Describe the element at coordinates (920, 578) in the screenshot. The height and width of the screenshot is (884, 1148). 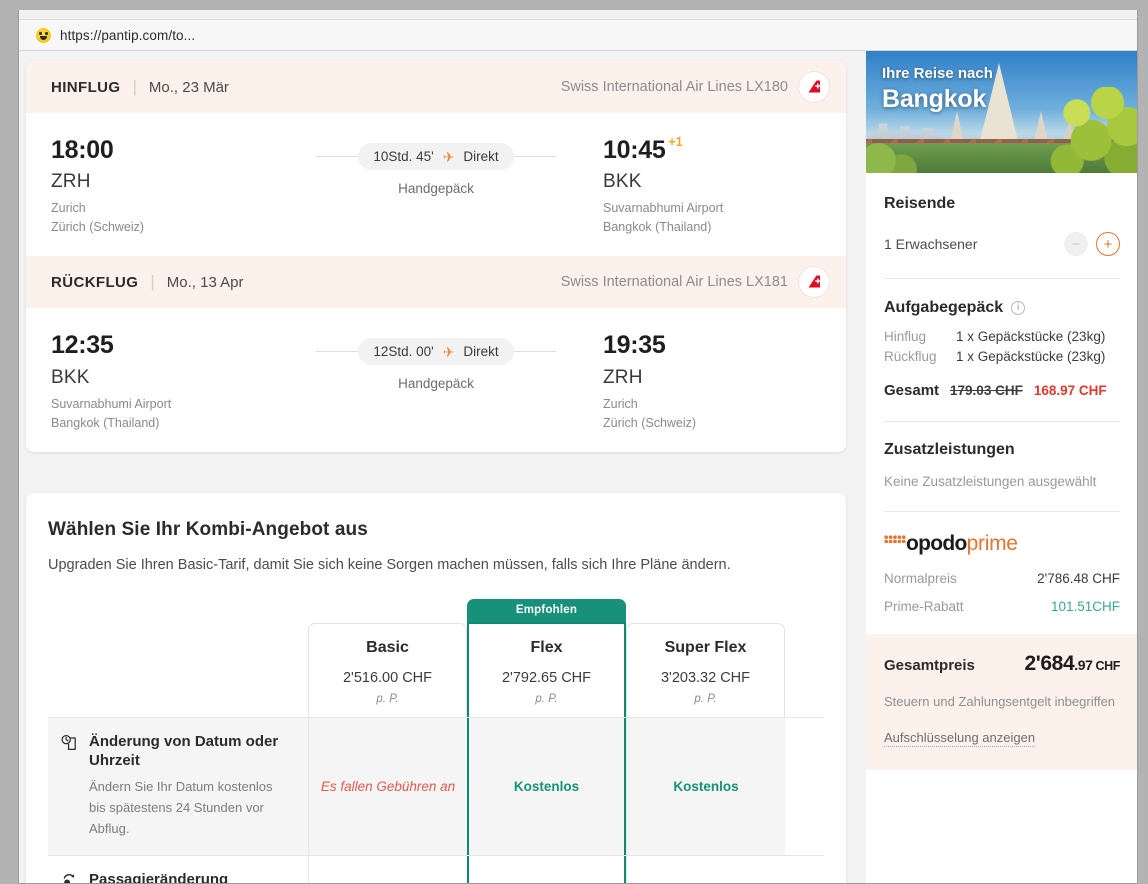
I see `normal-price-label: Normalpreis` at that location.